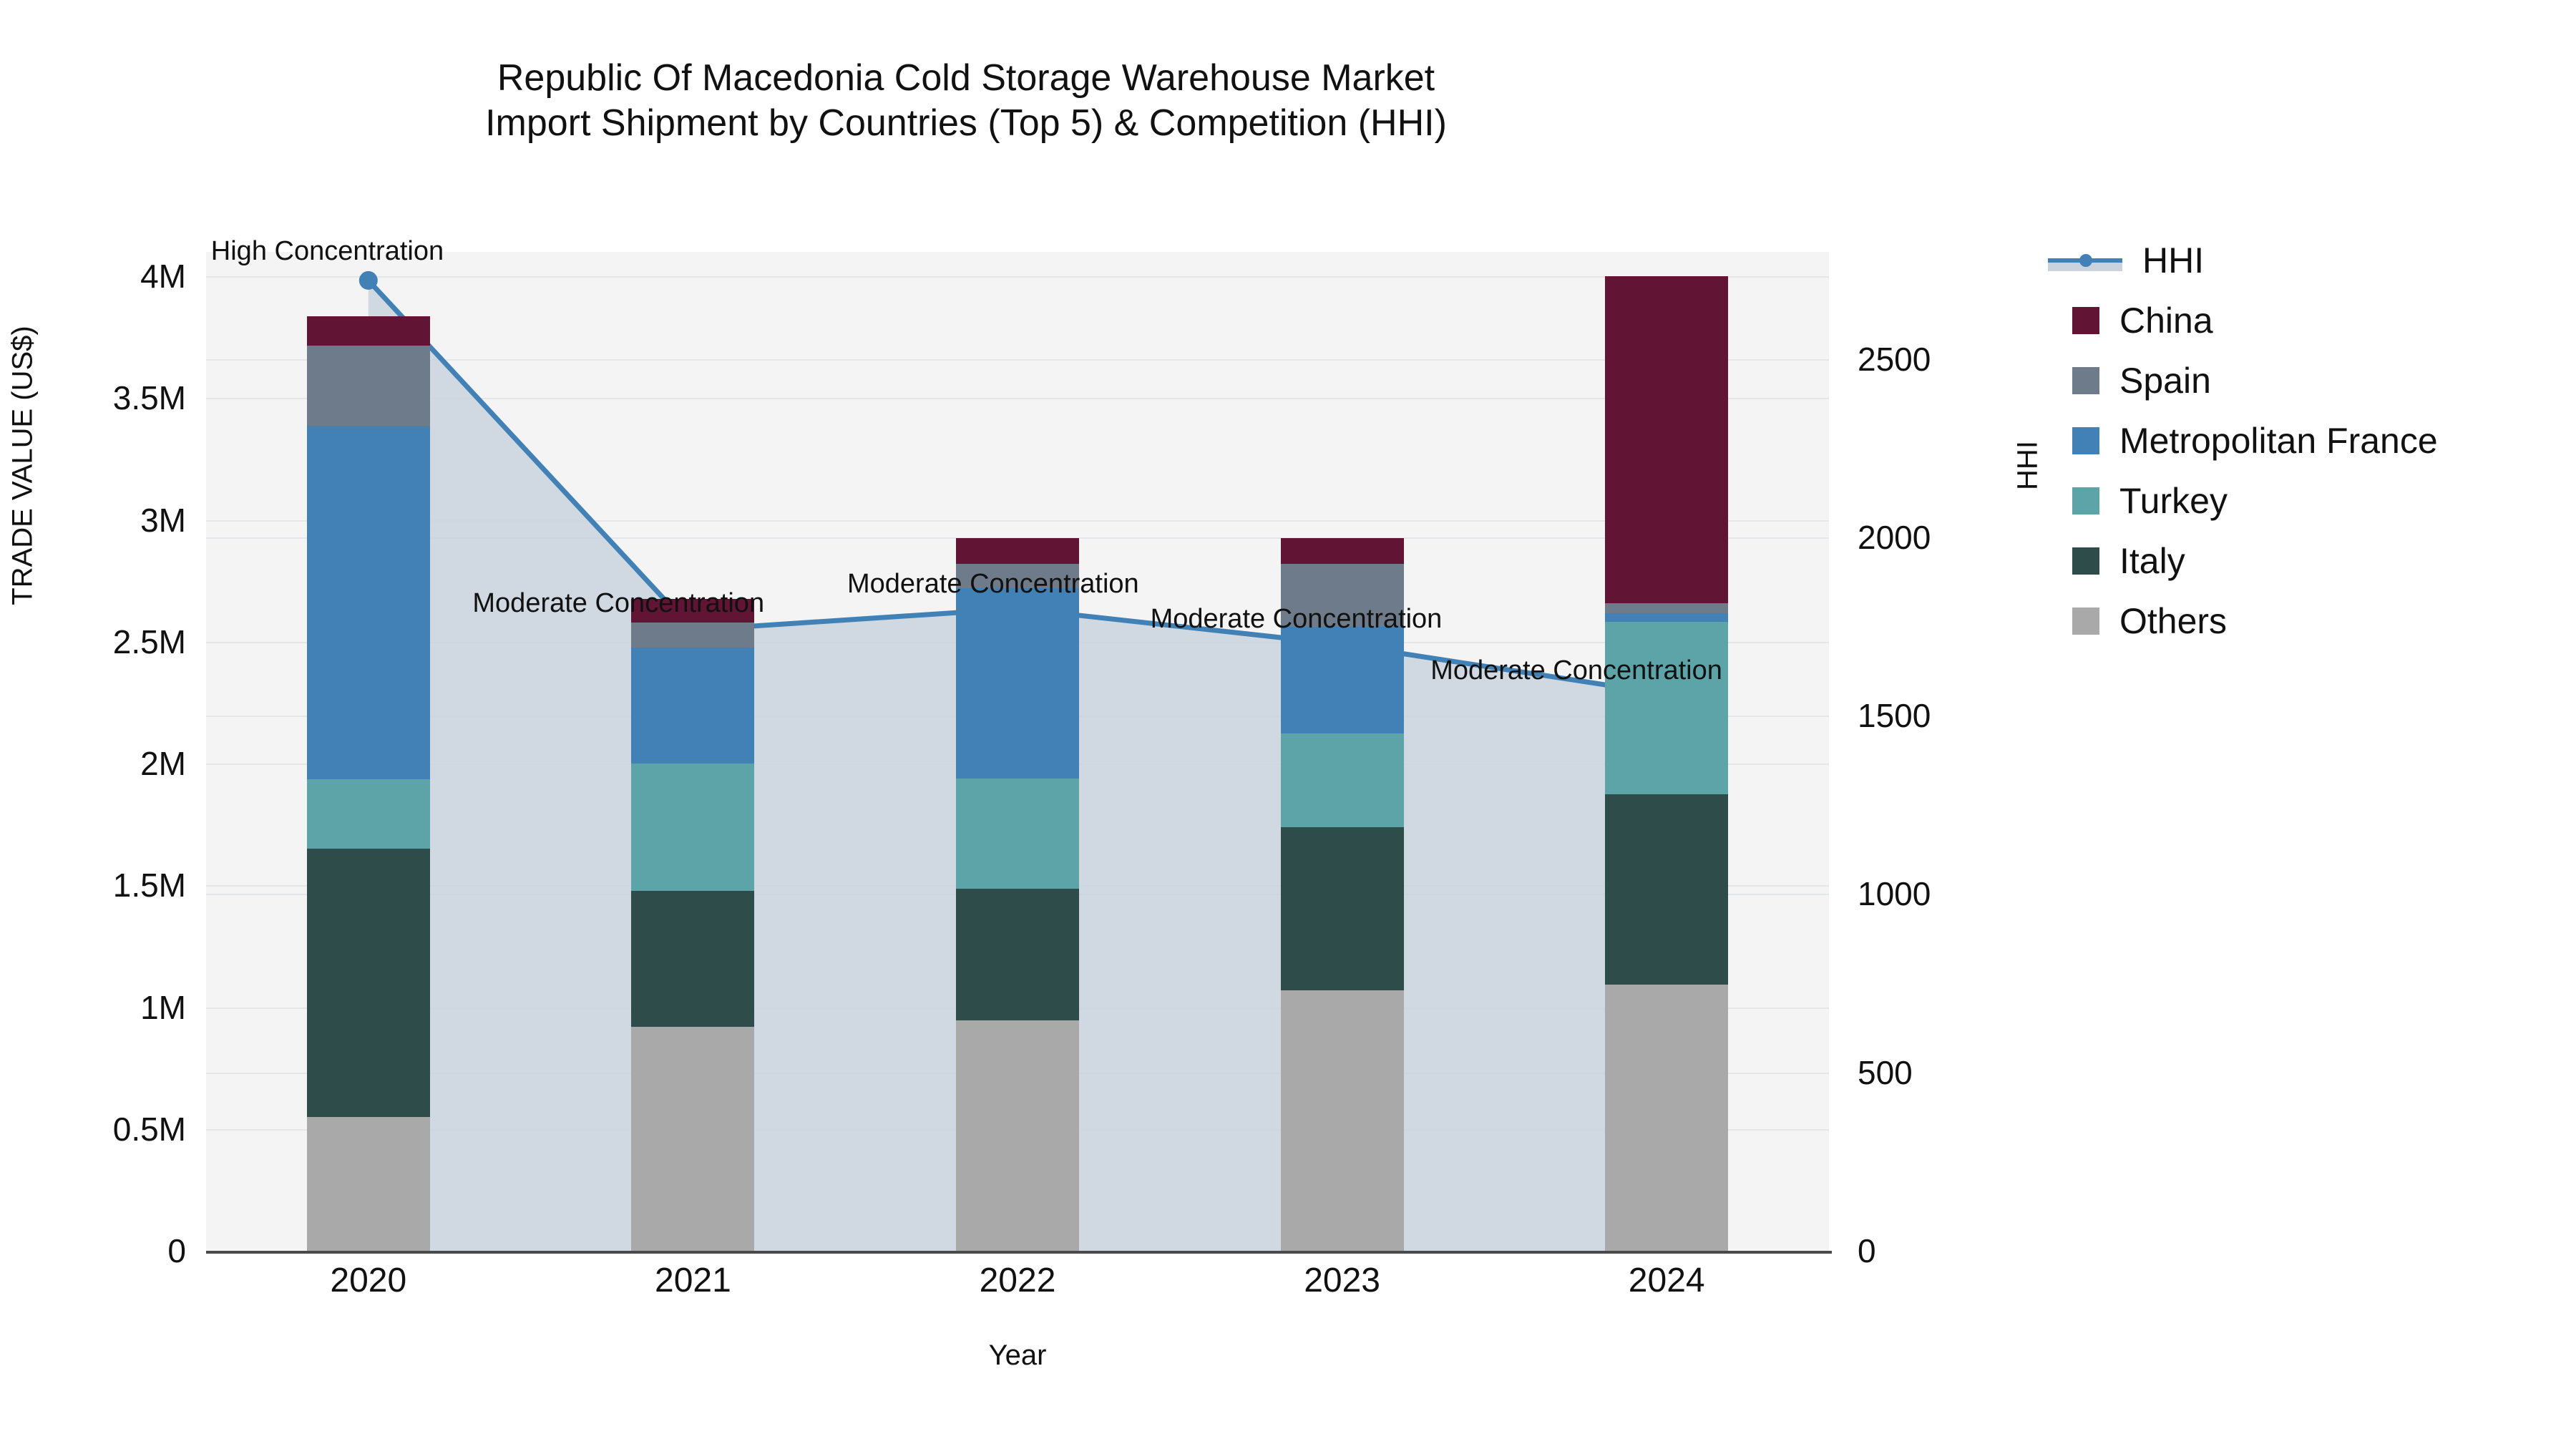 The width and height of the screenshot is (2576, 1449). Describe the element at coordinates (2305, 260) in the screenshot. I see `legend-item-hhi: HHI` at that location.